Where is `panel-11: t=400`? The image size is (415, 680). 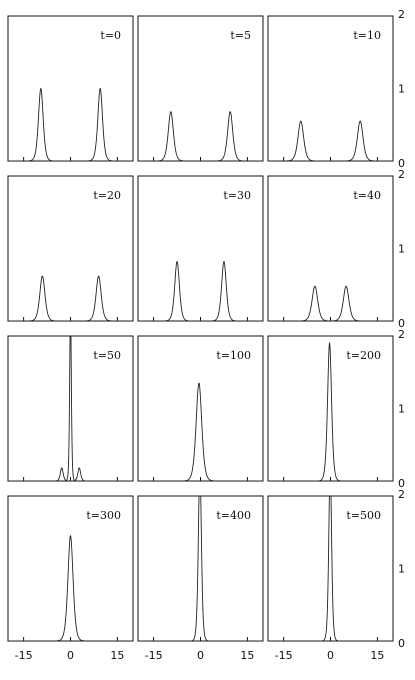 panel-11: t=400 is located at coordinates (200, 568).